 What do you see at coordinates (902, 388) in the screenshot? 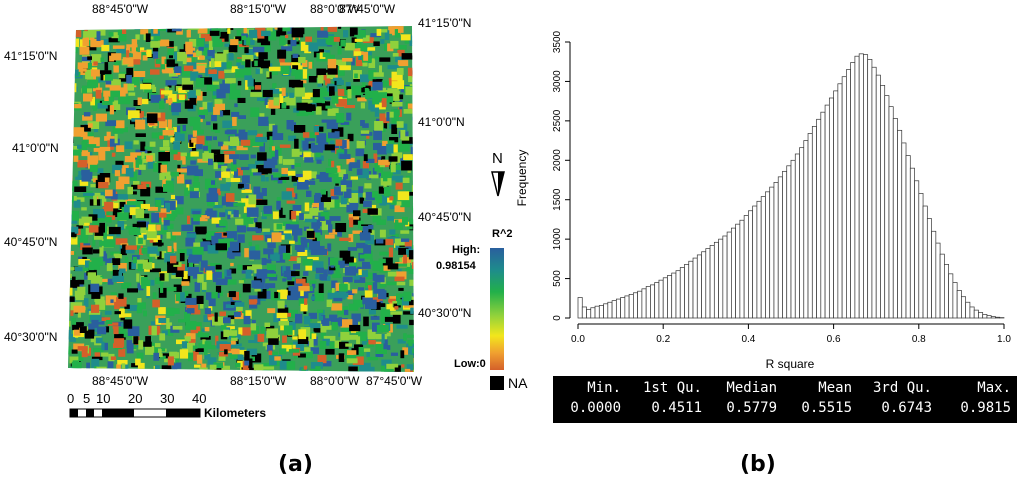
I see `stats-header: 3rd Qu.` at bounding box center [902, 388].